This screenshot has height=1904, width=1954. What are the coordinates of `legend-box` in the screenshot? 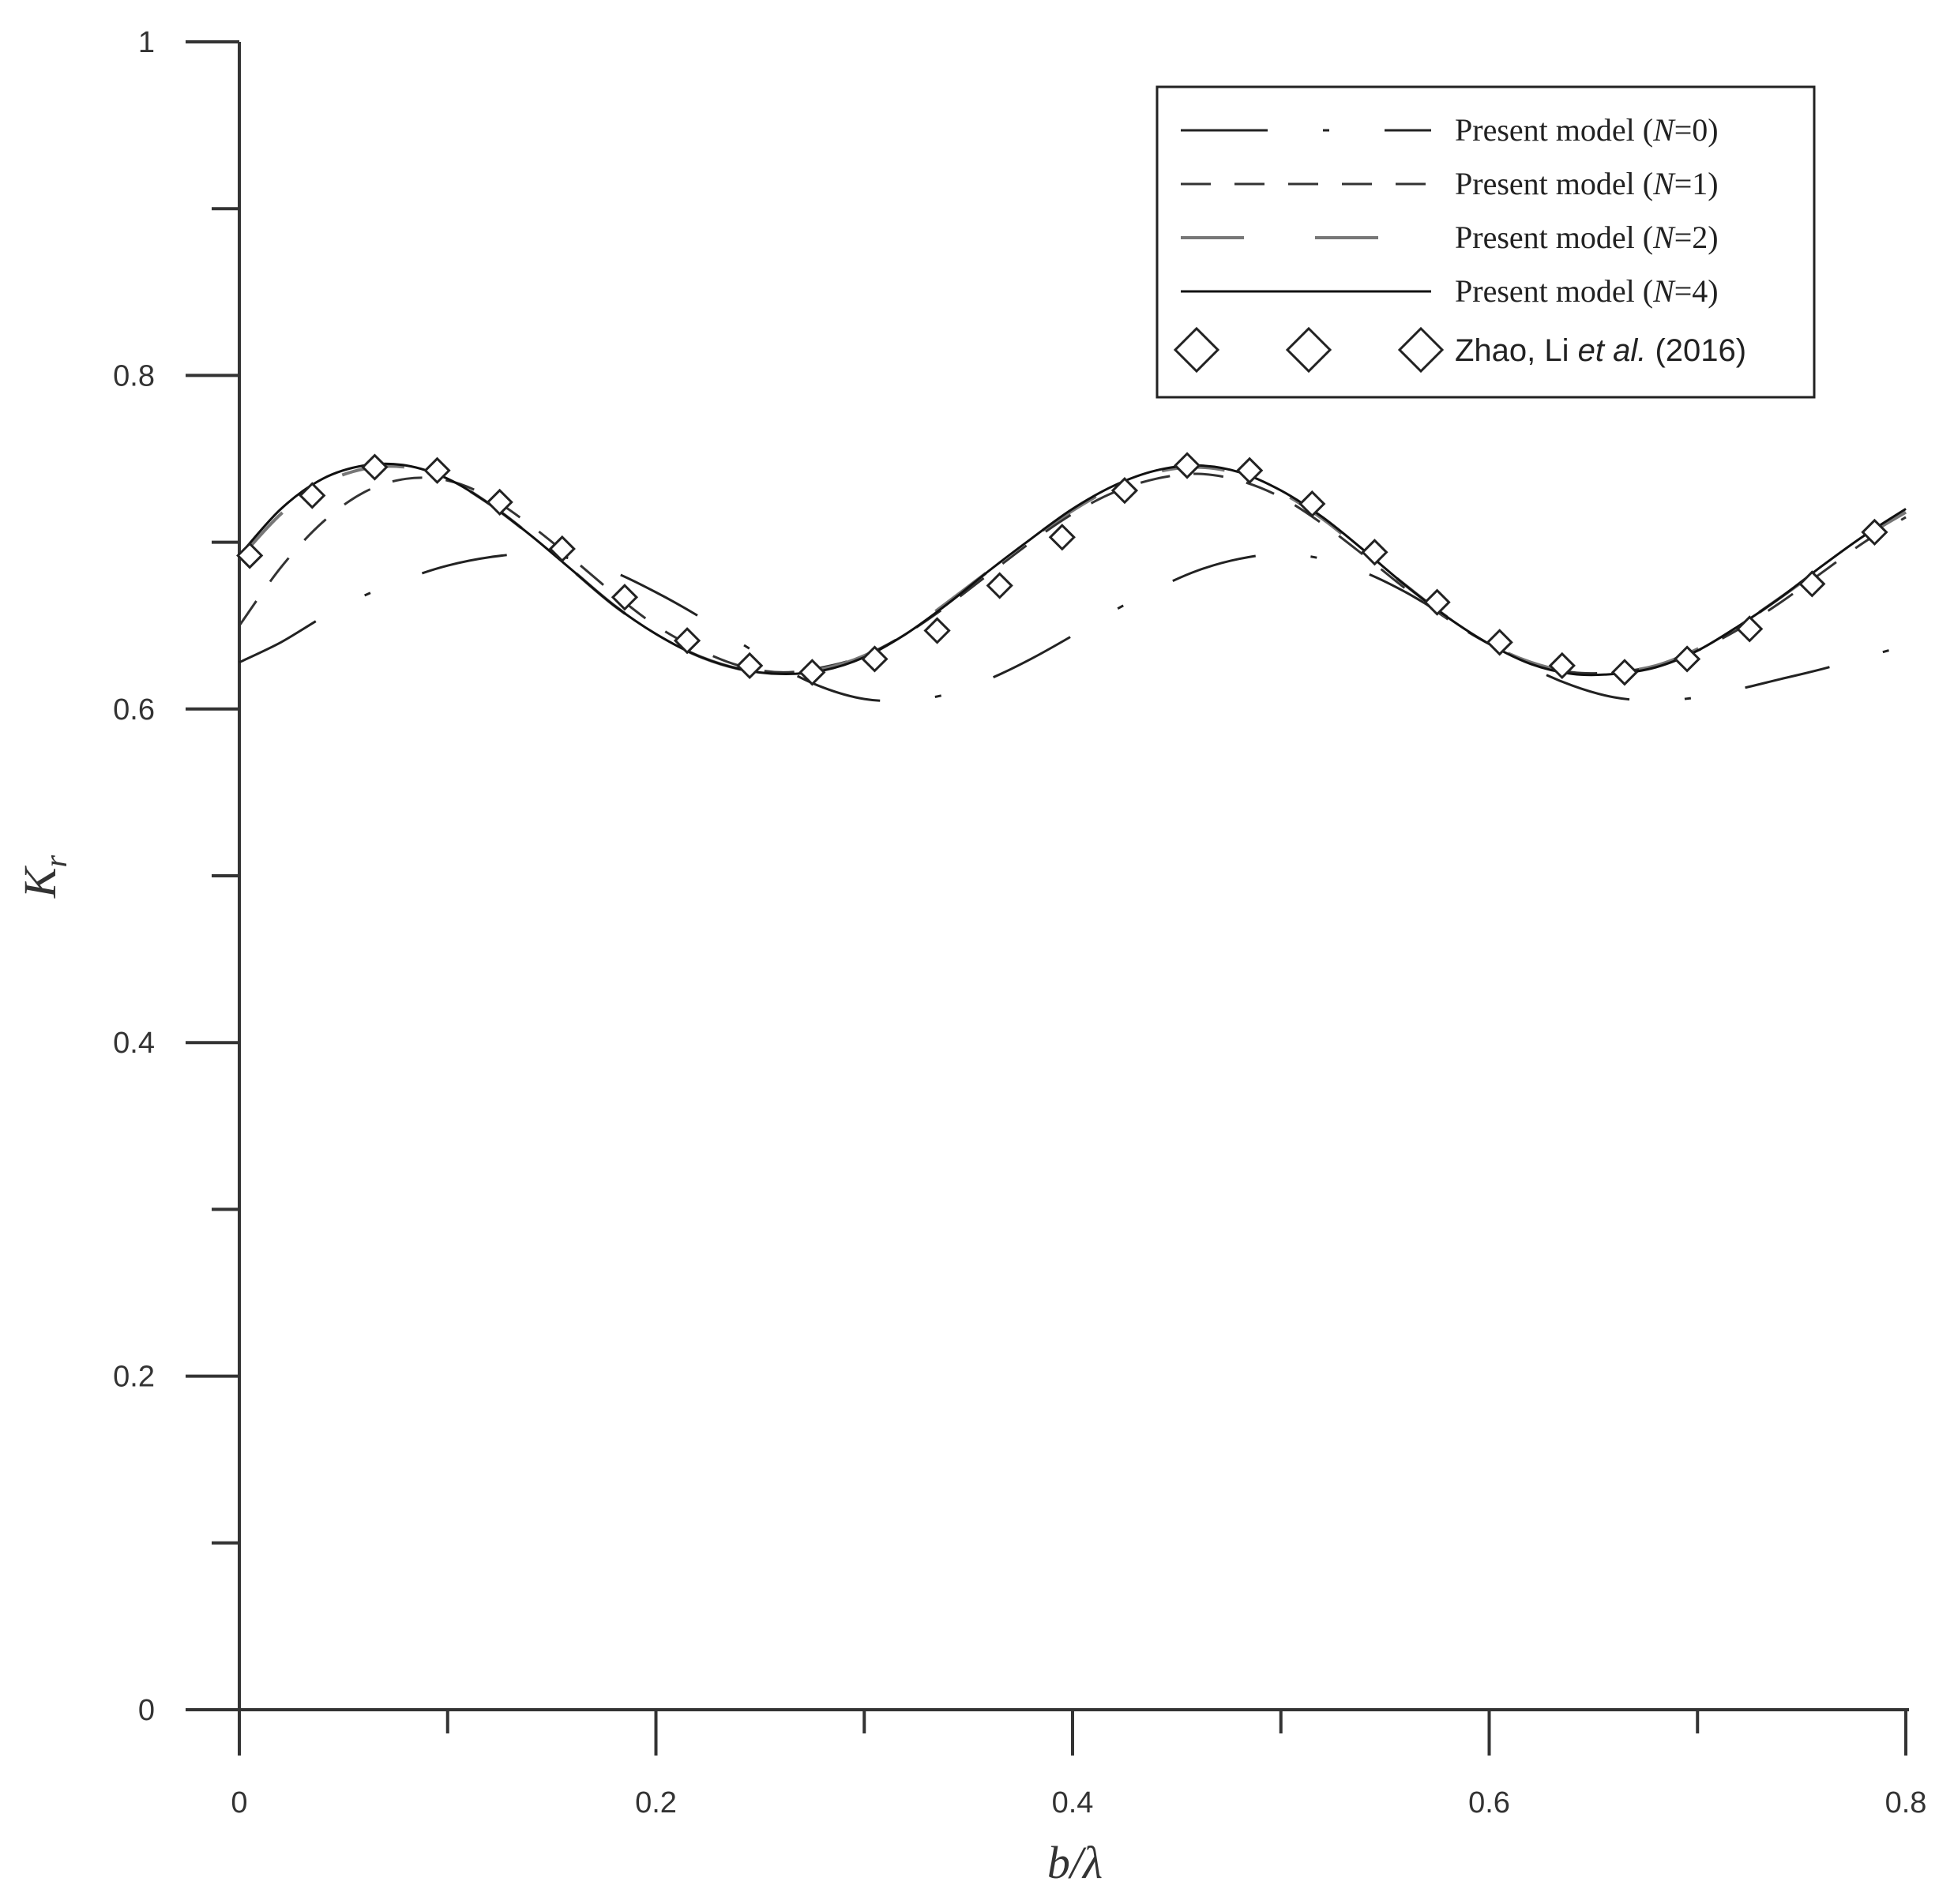 It's located at (1486, 242).